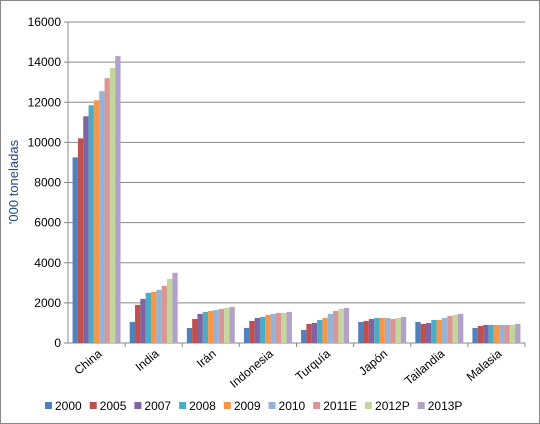  Describe the element at coordinates (247, 406) in the screenshot. I see `legend-label: 2009` at that location.